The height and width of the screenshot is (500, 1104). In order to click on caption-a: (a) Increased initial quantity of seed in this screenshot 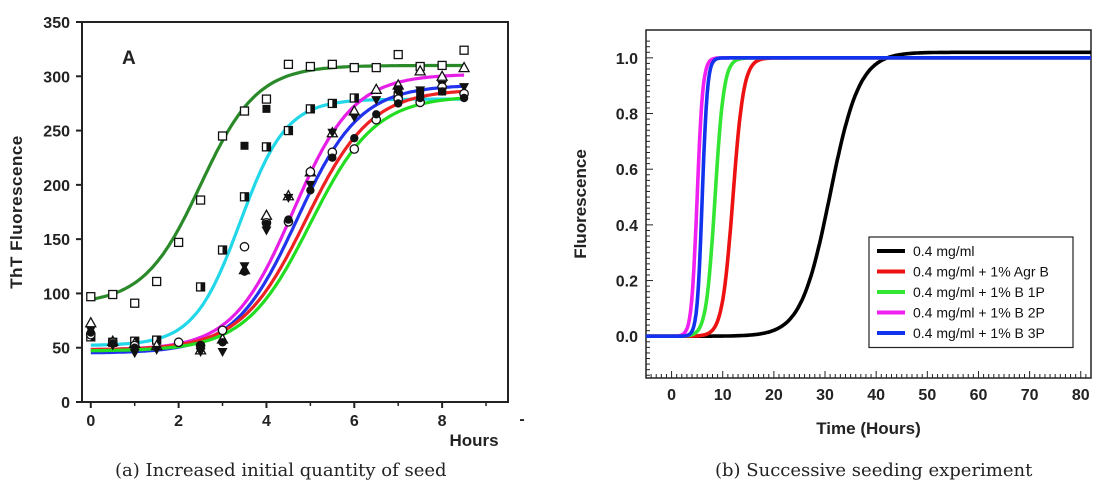, I will do `click(281, 470)`.